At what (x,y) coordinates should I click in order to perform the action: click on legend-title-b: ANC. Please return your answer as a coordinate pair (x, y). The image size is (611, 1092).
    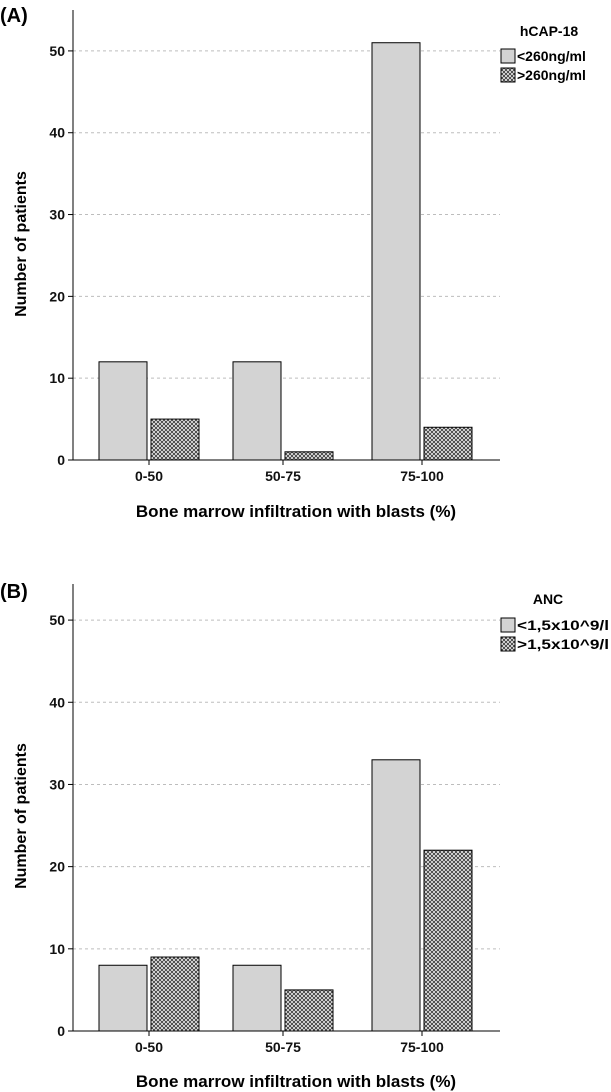
    Looking at the image, I should click on (548, 599).